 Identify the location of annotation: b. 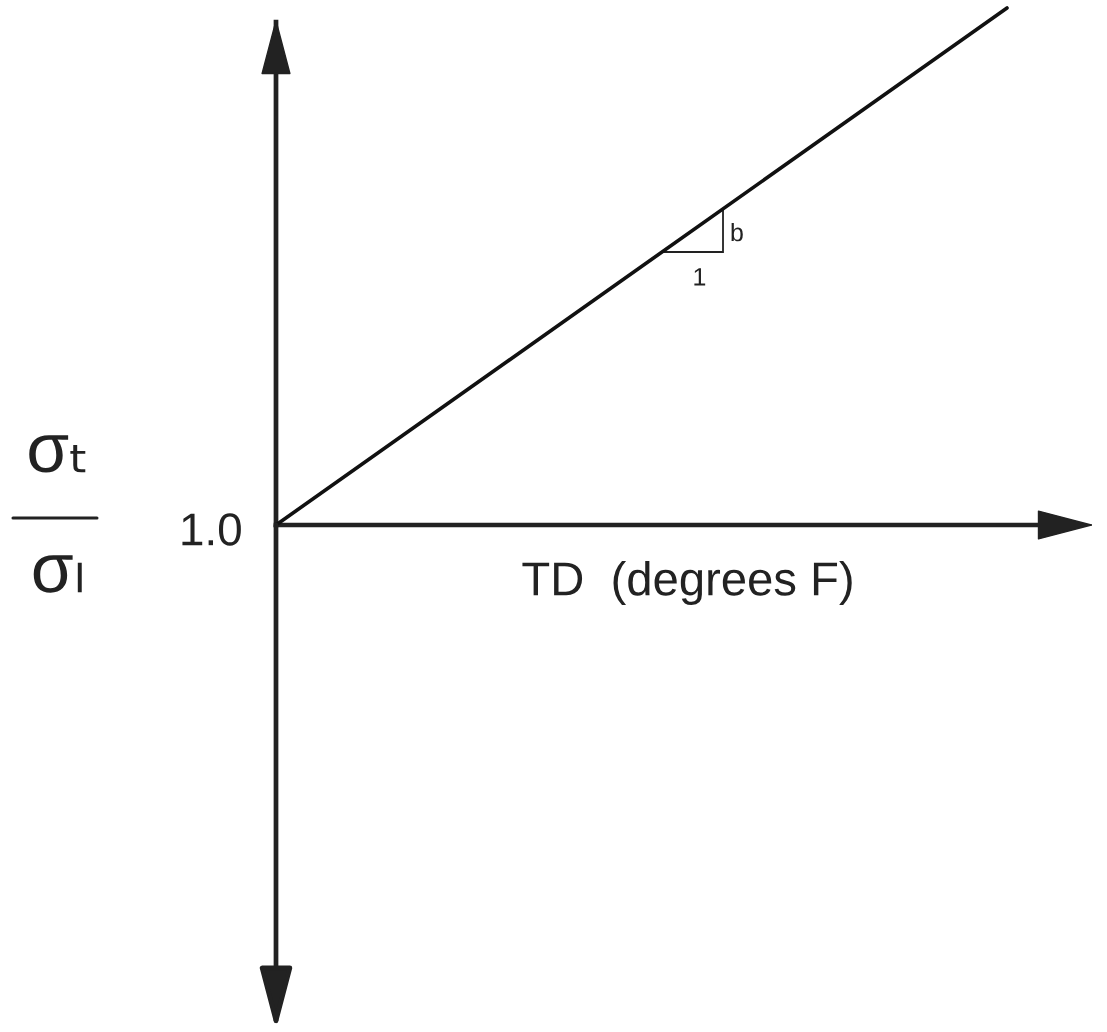
(737, 232).